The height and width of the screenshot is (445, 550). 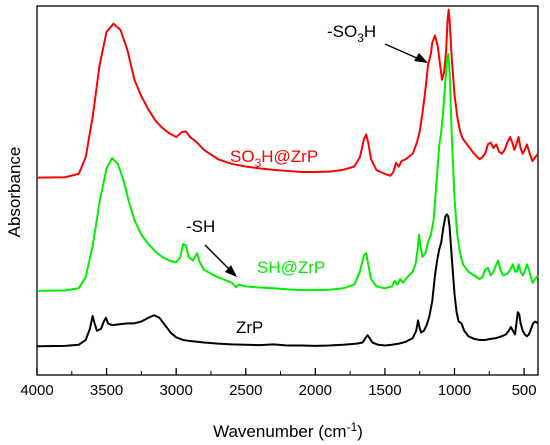 I want to click on x-axis-ticks: 4000 3500 3000 2500 2000 1500 1000 500, so click(x=278, y=383).